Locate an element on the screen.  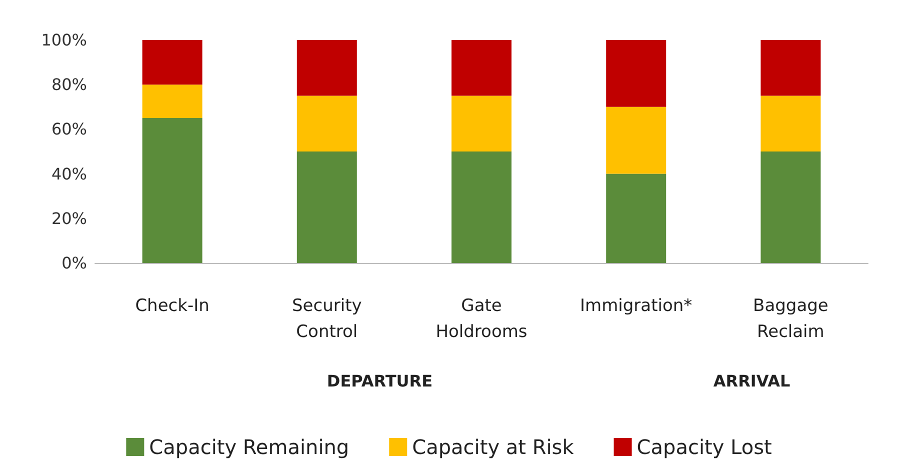
legend-label: Capacity at Risk is located at coordinates (493, 447).